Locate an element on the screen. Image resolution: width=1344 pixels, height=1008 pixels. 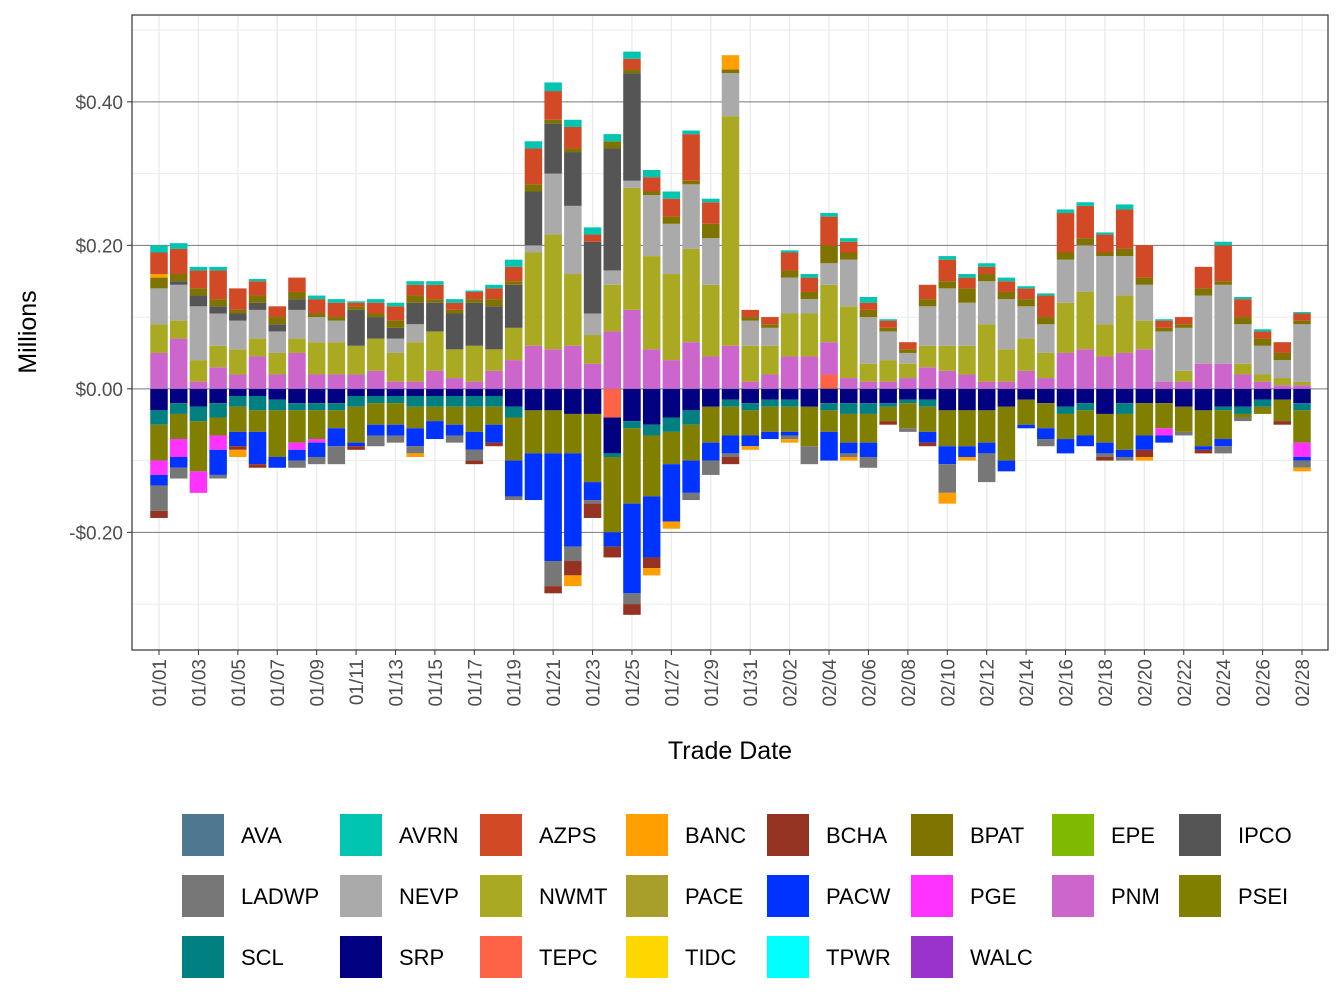
y-tick-label: $0.20 is located at coordinates (99, 246).